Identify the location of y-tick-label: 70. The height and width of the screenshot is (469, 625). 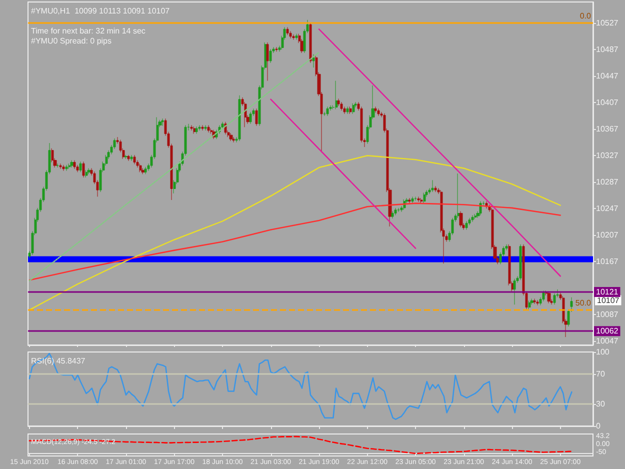
(601, 374).